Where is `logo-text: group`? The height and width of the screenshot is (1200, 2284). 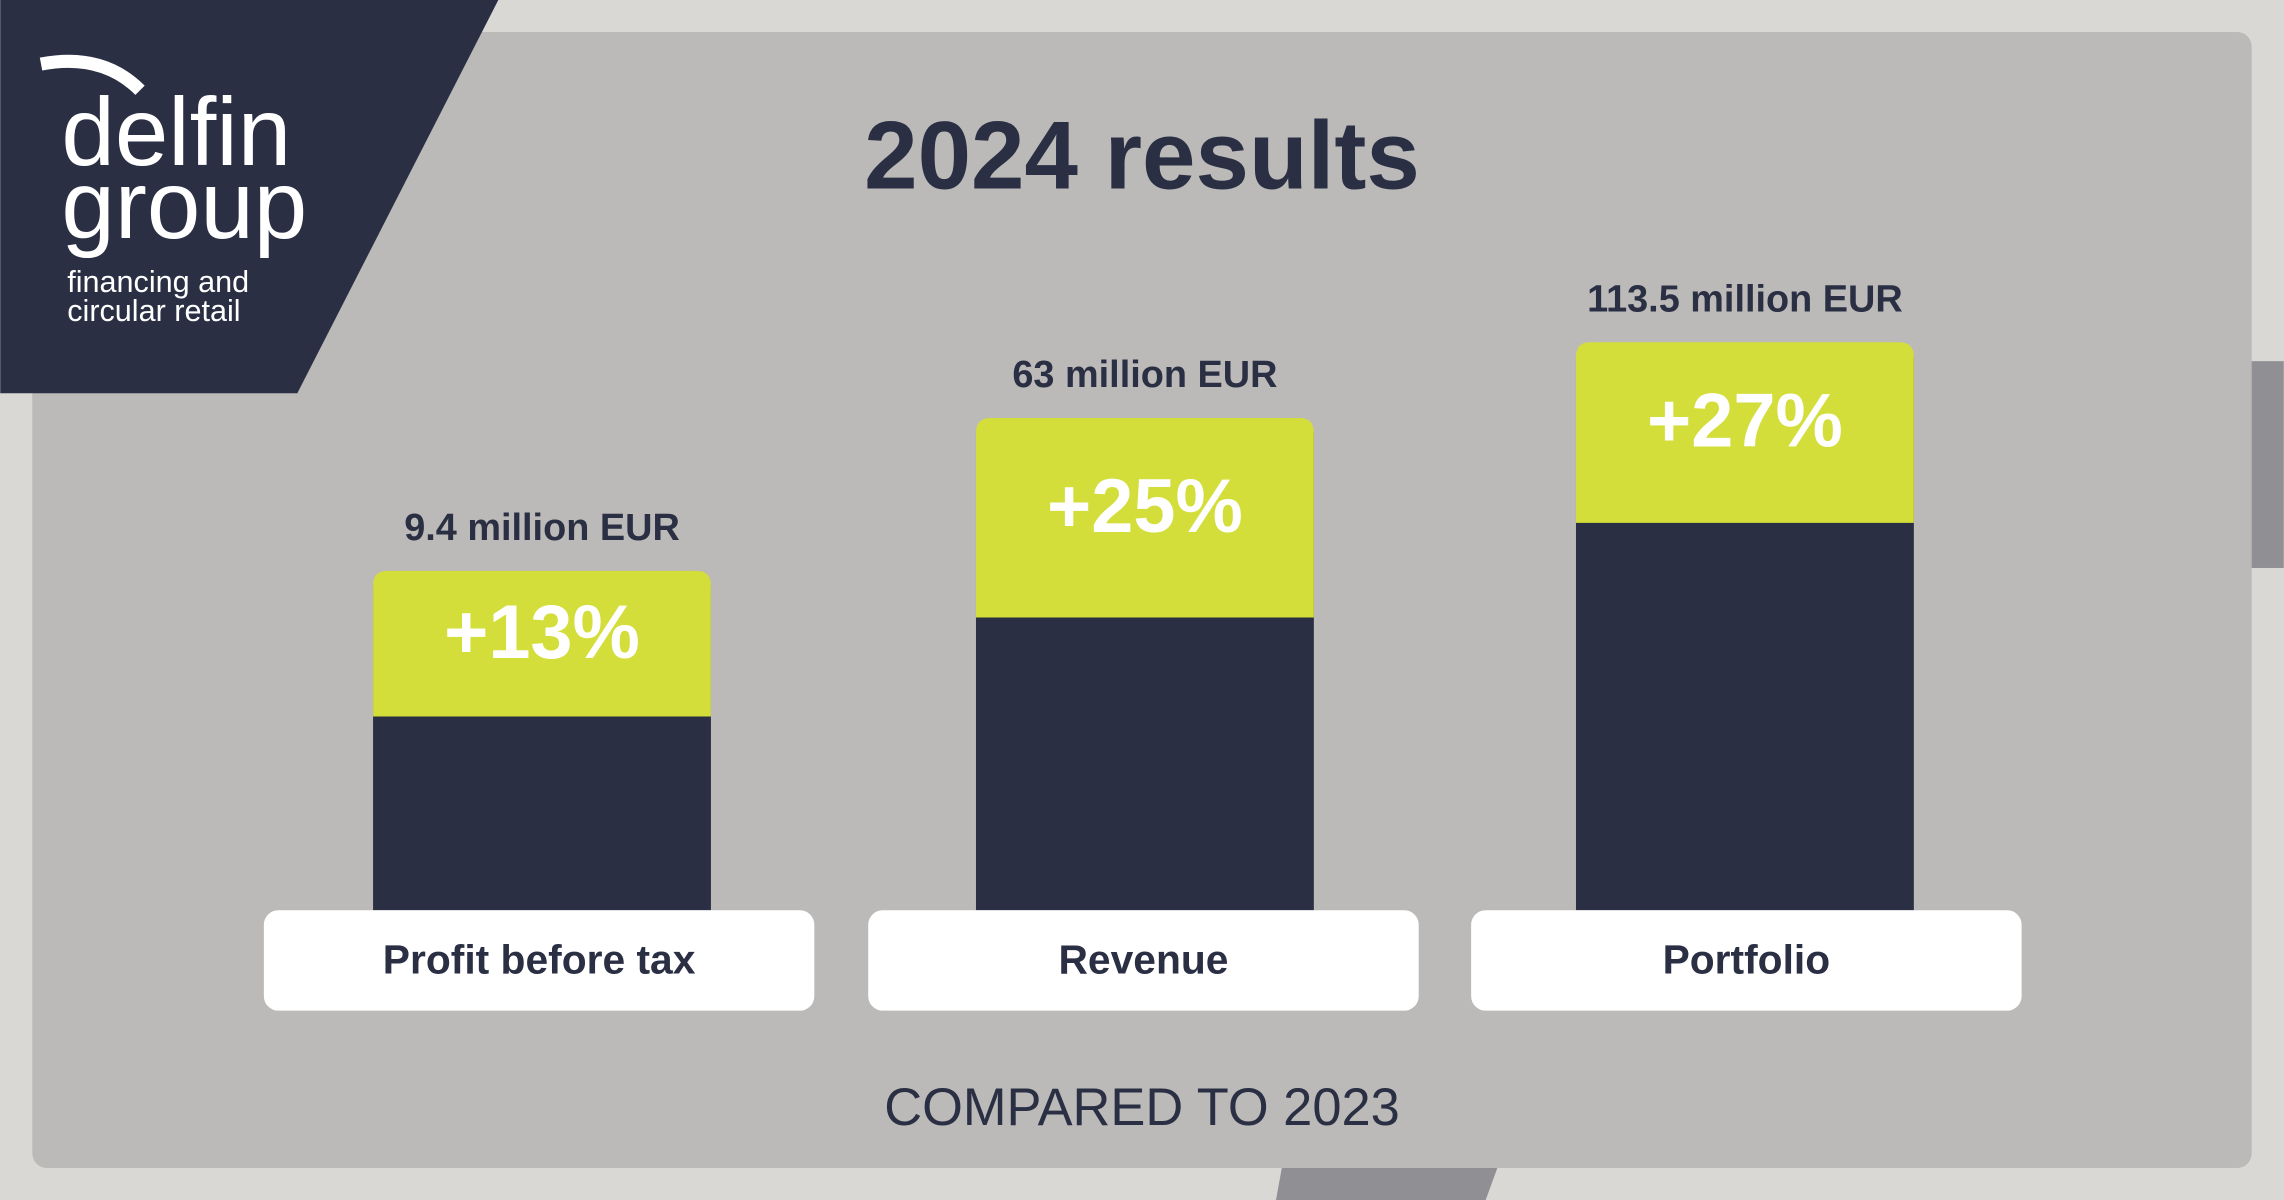 logo-text: group is located at coordinates (184, 205).